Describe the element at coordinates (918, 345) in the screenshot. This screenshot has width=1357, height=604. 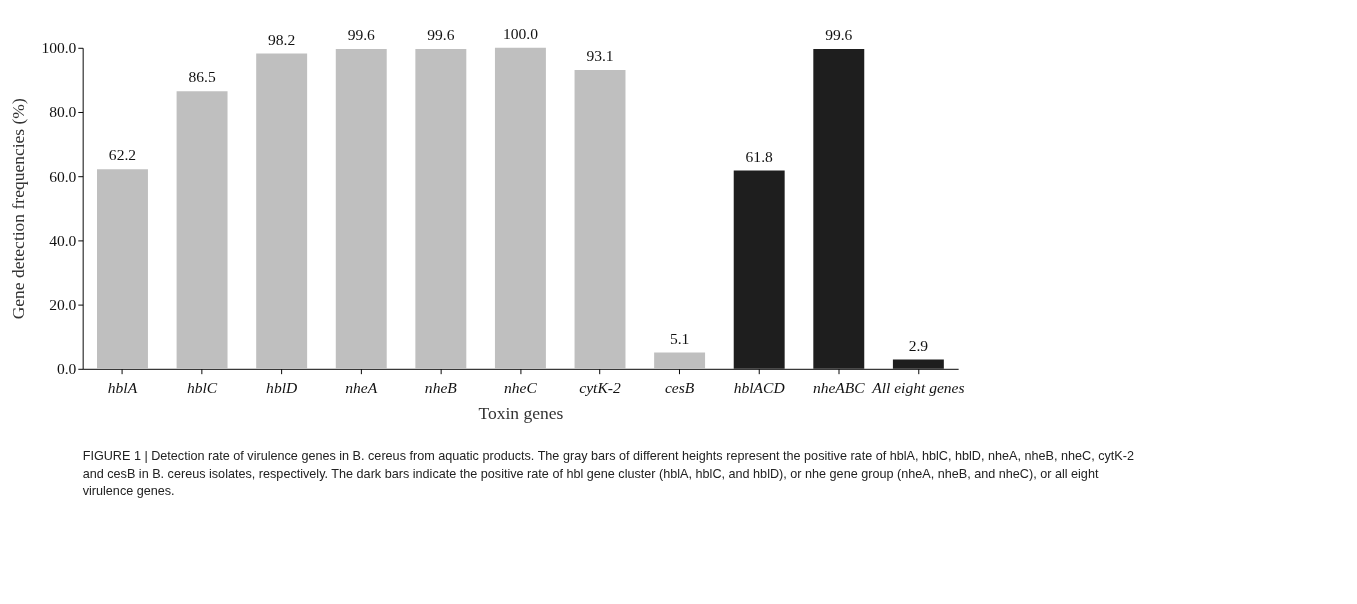
I see `data-label: 2.9` at that location.